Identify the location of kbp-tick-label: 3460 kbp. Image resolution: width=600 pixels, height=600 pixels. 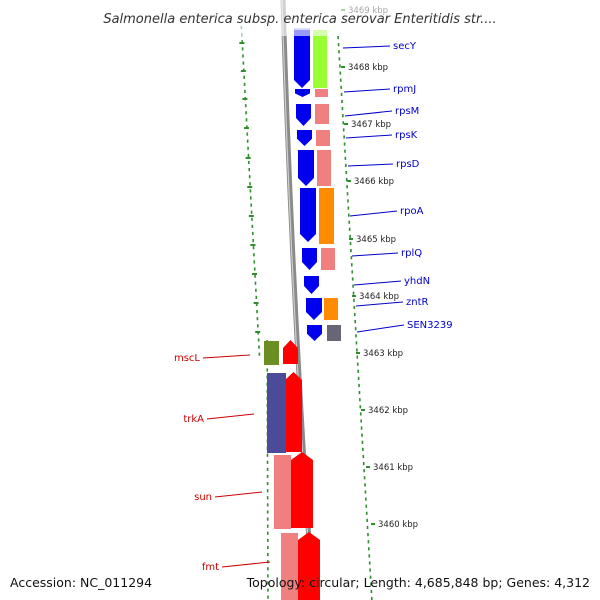
(398, 525).